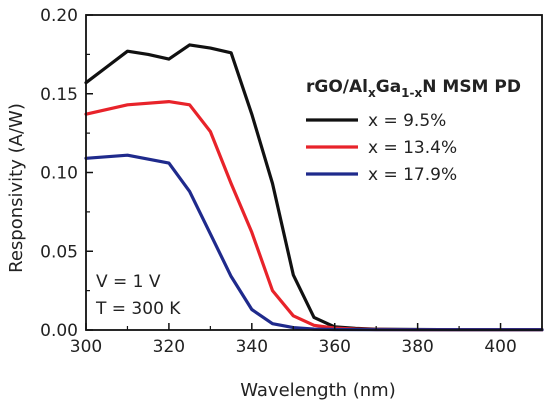  I want to click on legend-label-3: x = 17.9%, so click(412, 175).